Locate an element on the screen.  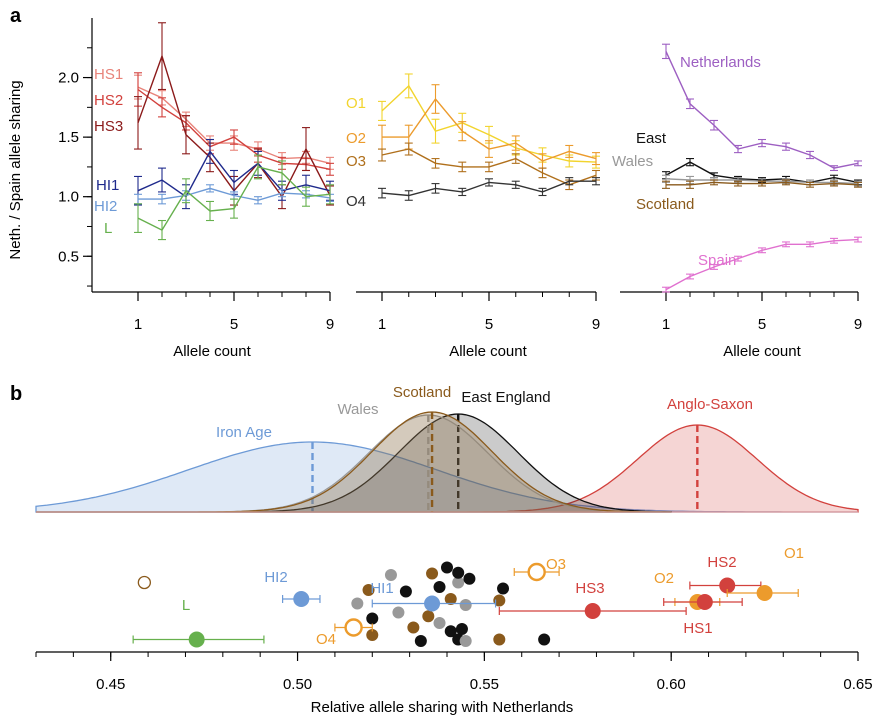
series-label-o1: O1 is located at coordinates (356, 103).